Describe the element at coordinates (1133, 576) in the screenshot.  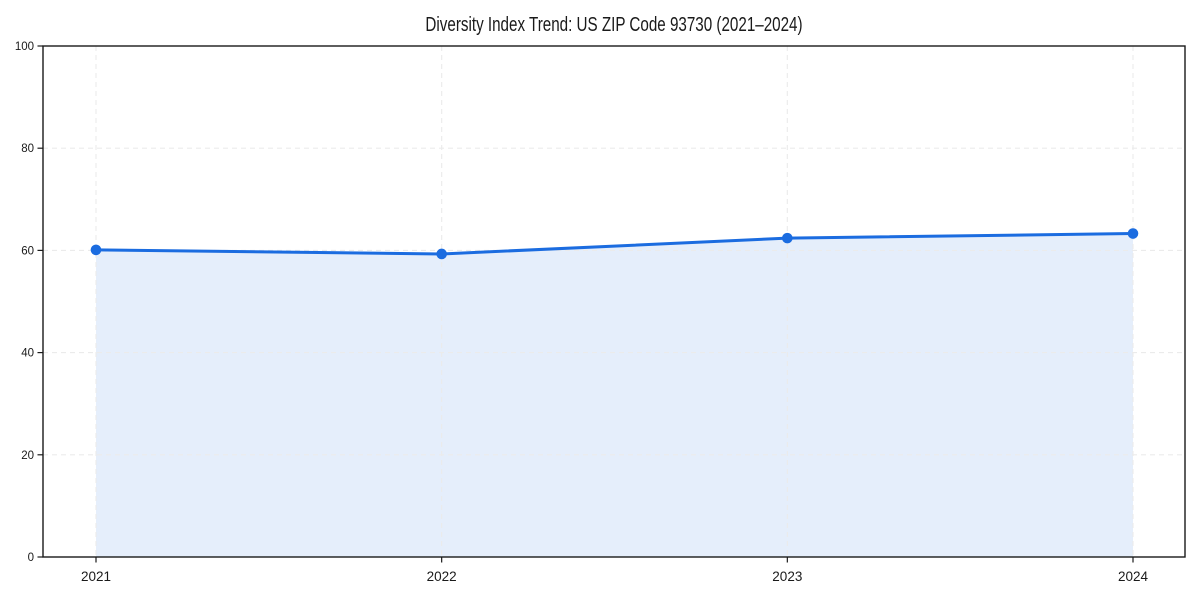
I see `x-tick-label: 2024` at that location.